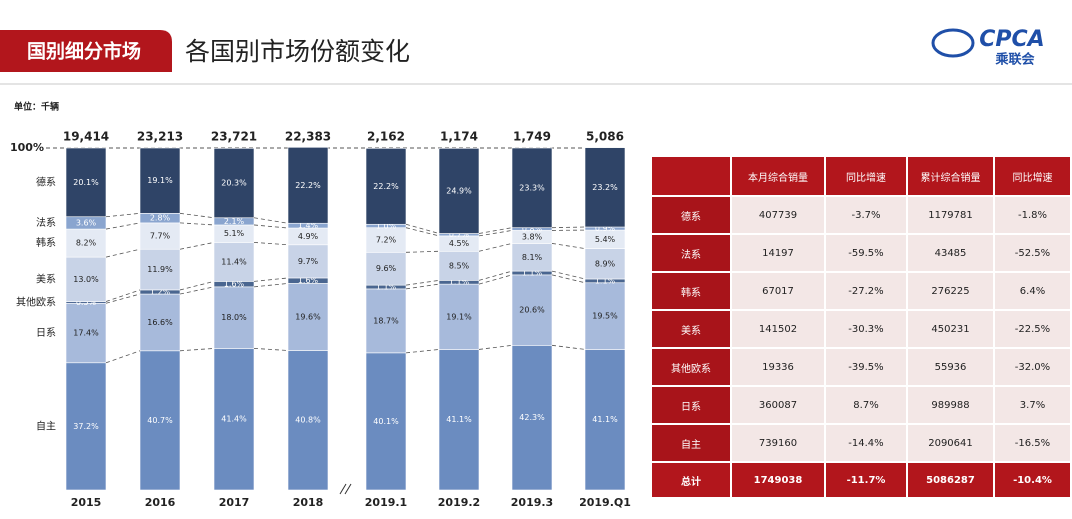  I want to click on total-label: 23,213, so click(160, 137).